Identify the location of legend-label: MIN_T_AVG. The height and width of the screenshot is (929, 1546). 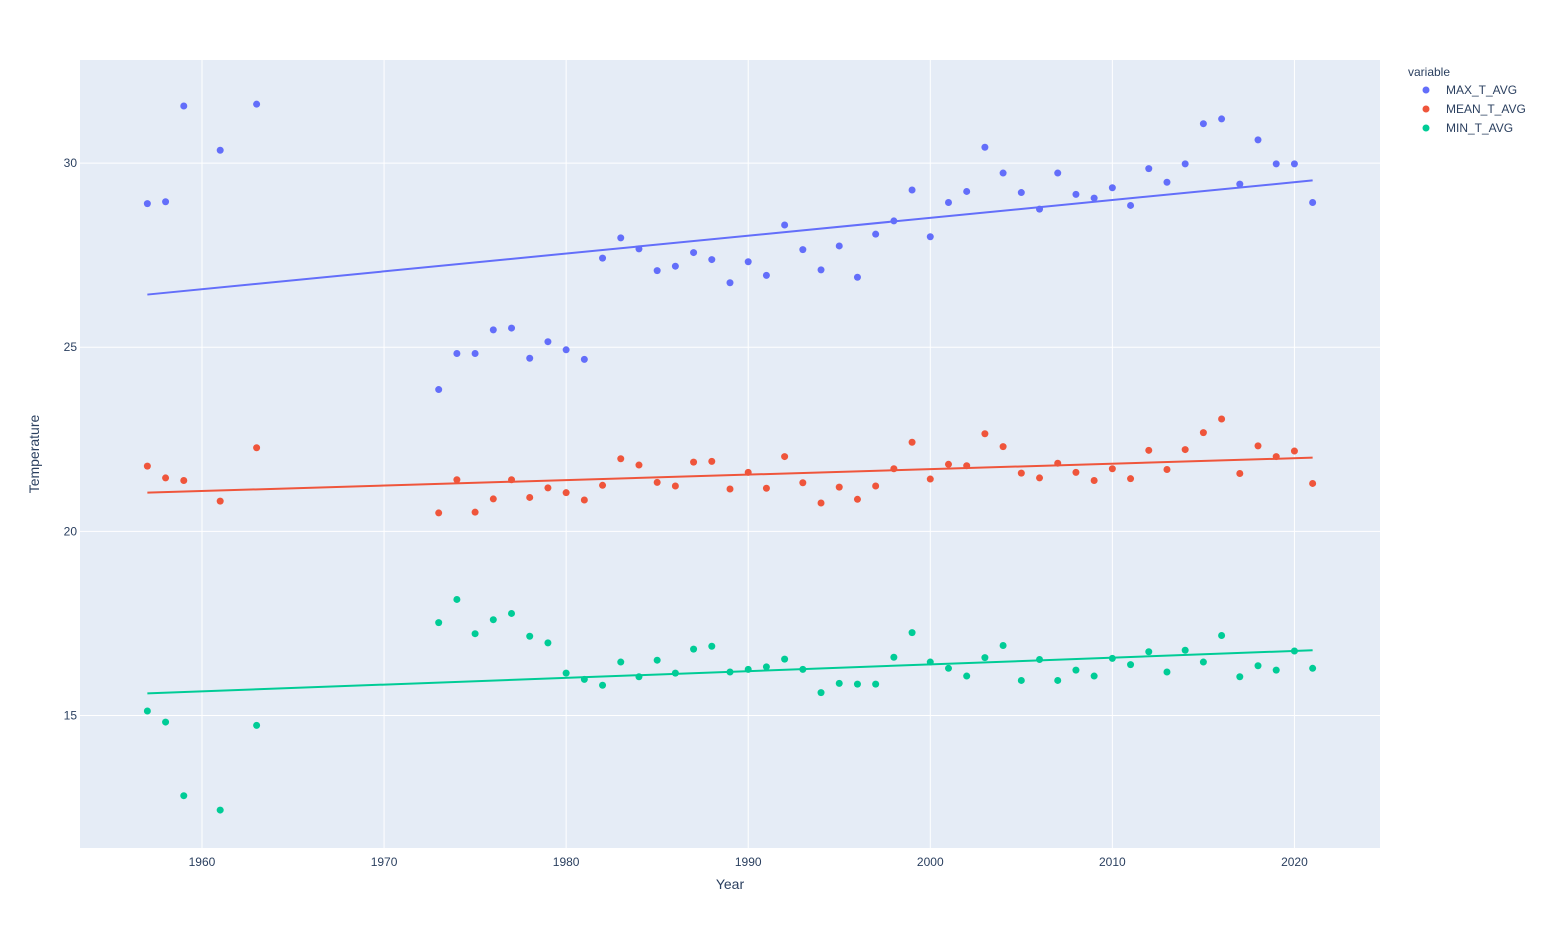
(1479, 128).